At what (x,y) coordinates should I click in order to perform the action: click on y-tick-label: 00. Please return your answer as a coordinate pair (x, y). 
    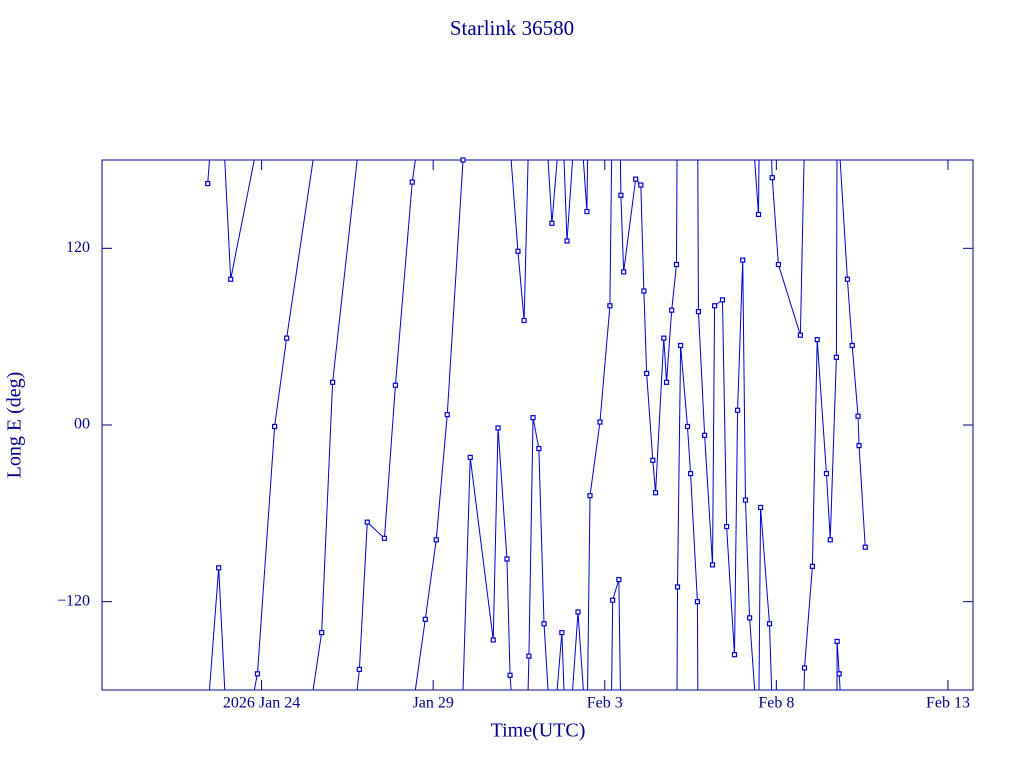
    Looking at the image, I should click on (82, 424).